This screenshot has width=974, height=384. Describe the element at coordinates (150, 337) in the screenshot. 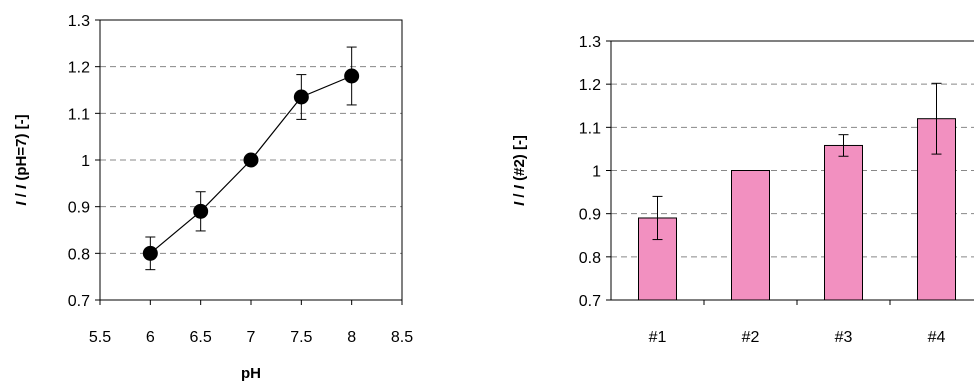

I see `x-tick-label: 6` at that location.